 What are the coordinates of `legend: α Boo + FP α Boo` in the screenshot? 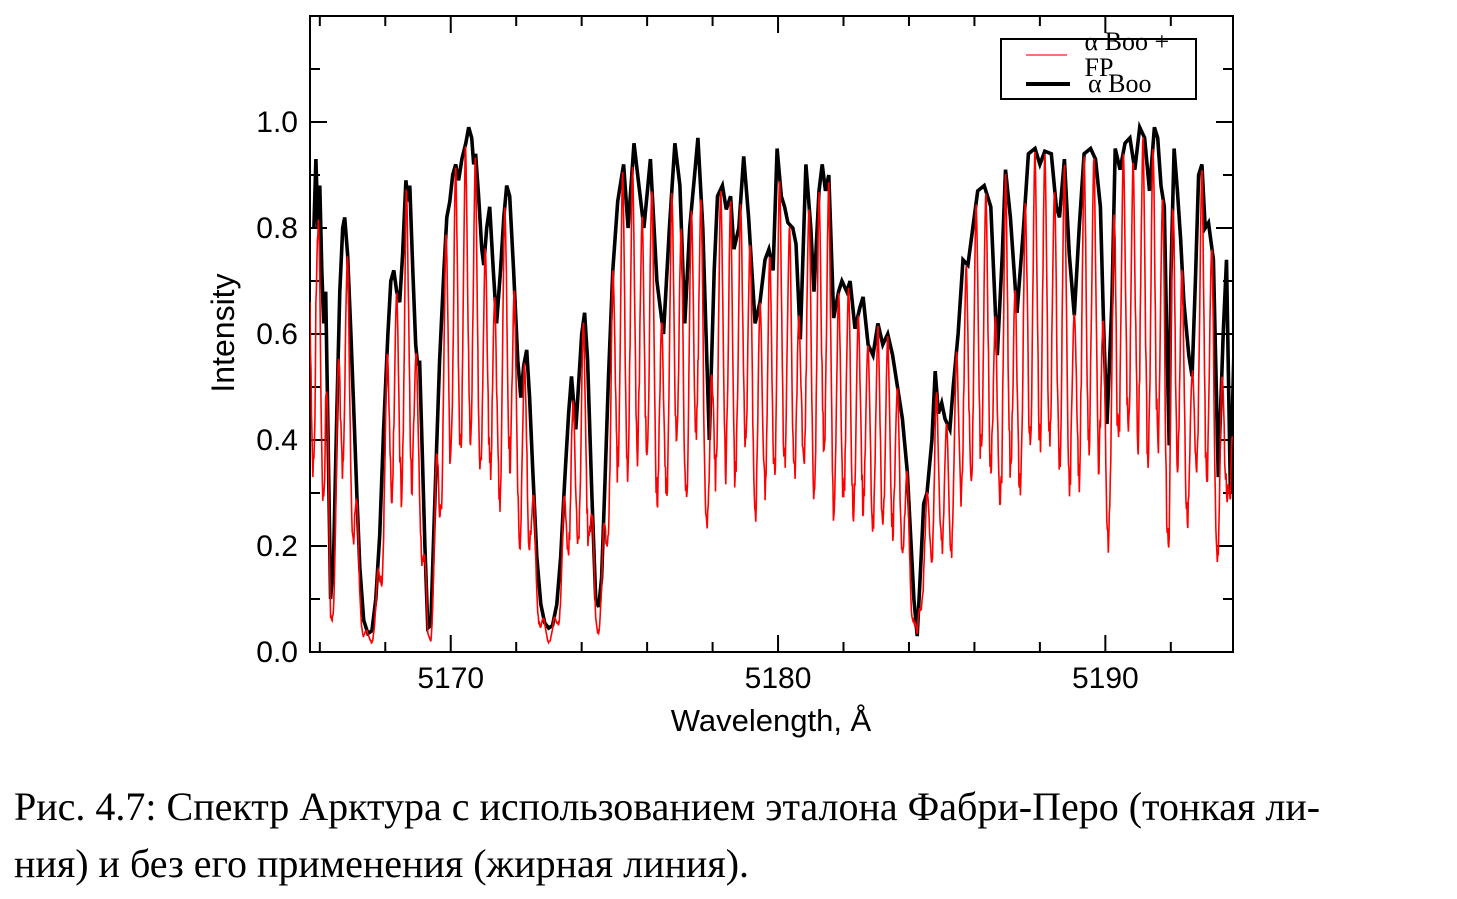 It's located at (1098, 64).